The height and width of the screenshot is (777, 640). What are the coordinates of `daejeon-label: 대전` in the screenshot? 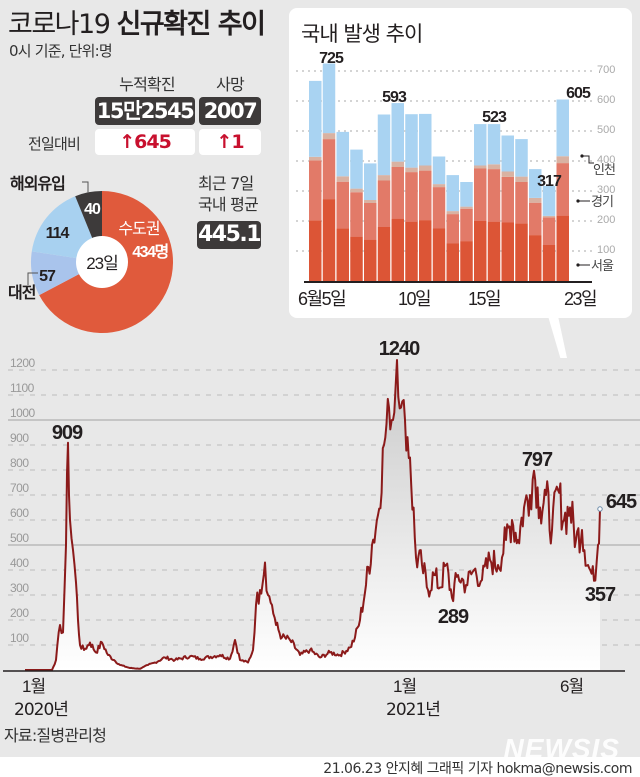 It's located at (22, 293).